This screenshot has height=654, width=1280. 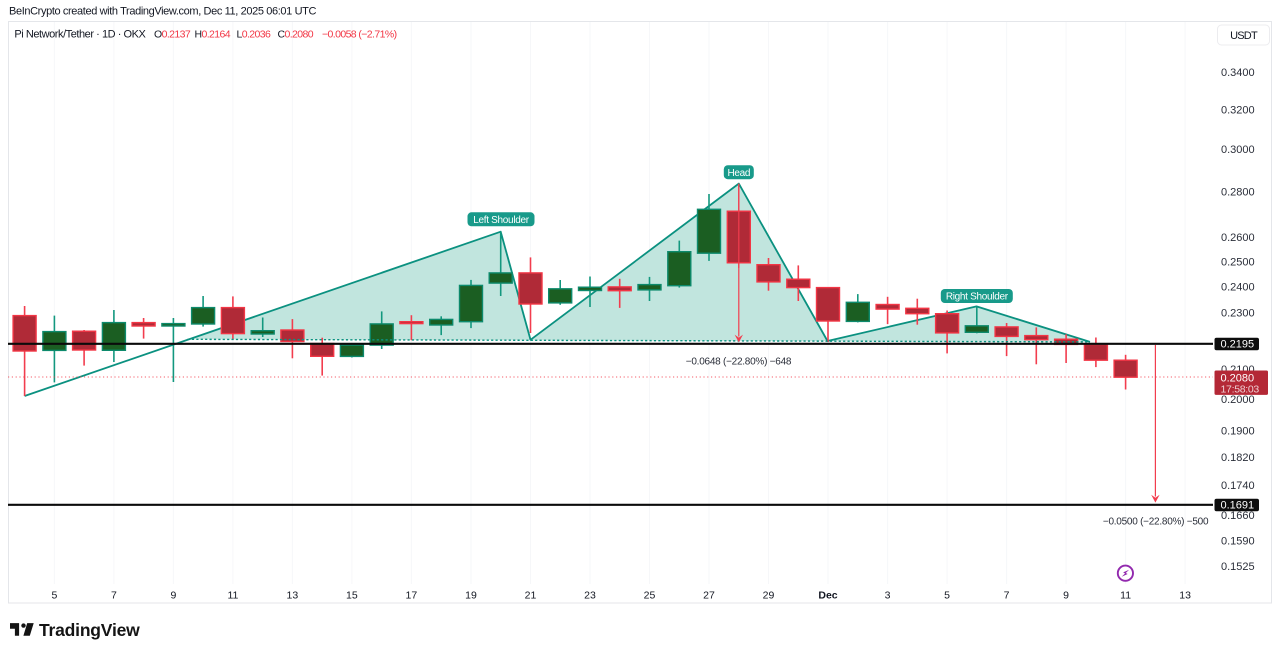 What do you see at coordinates (213, 35) in the screenshot?
I see `svg-text: H0.2164` at bounding box center [213, 35].